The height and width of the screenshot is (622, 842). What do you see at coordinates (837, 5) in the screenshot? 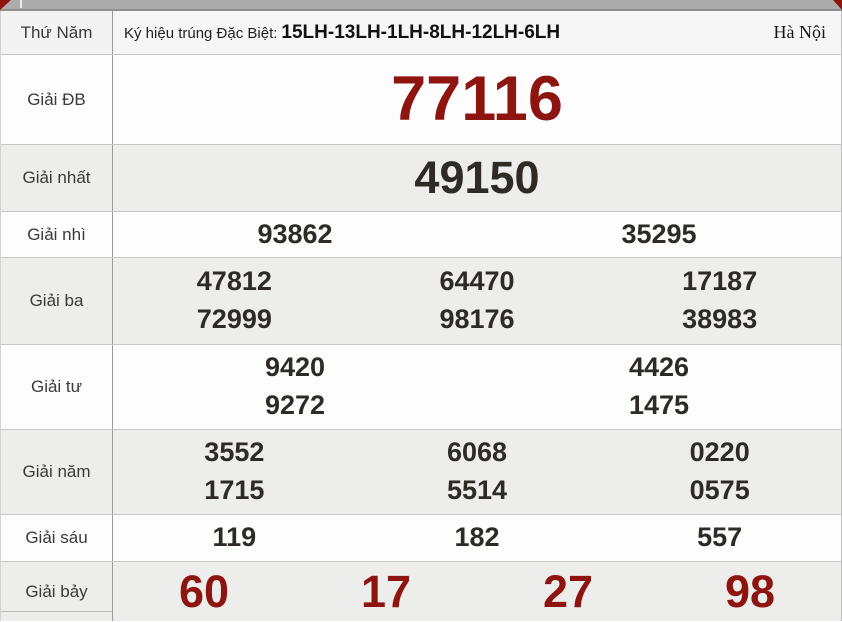
I see `red-corner-right-icon` at bounding box center [837, 5].